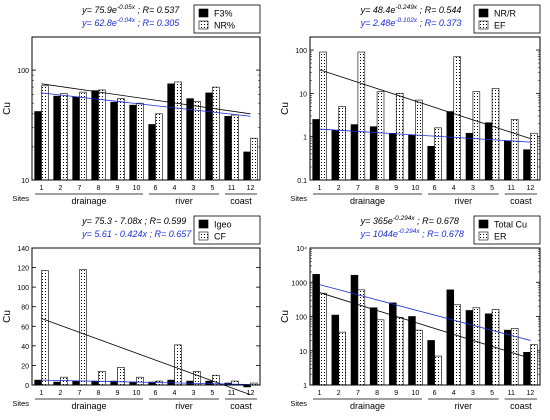  I want to click on y-tick-label: 10⁴, so click(301, 249).